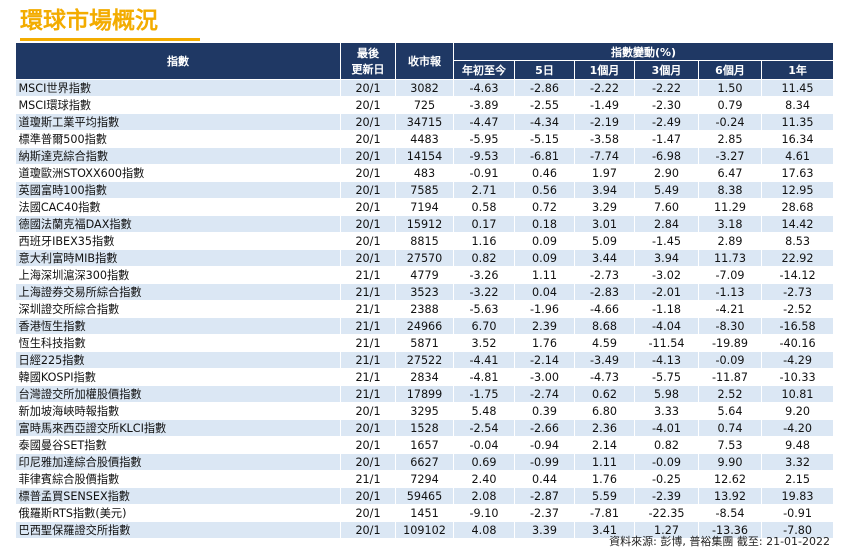 This screenshot has width=847, height=551. I want to click on close-value-cell: 27570, so click(424, 258).